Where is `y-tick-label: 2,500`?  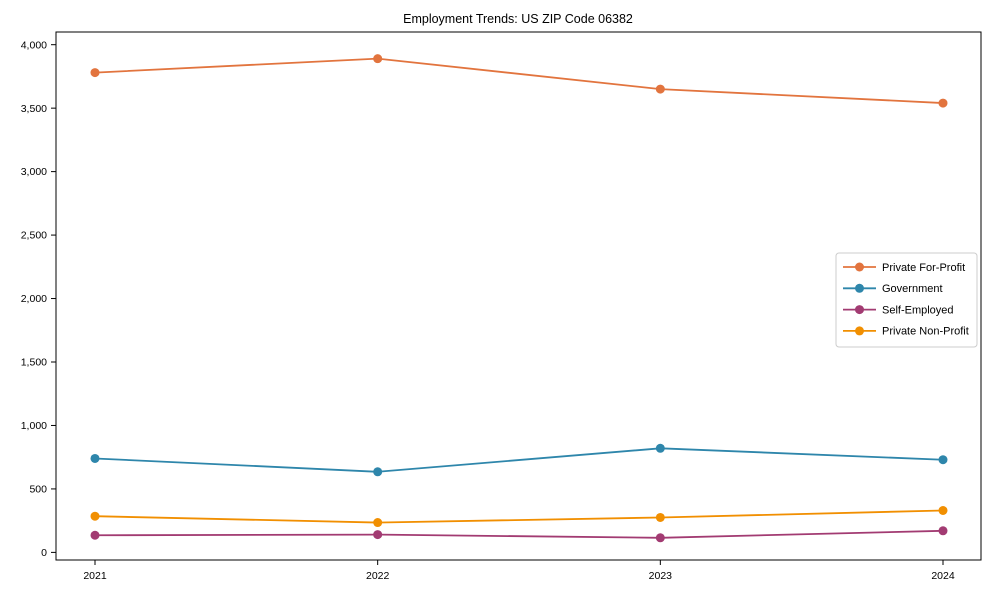
y-tick-label: 2,500 is located at coordinates (34, 236).